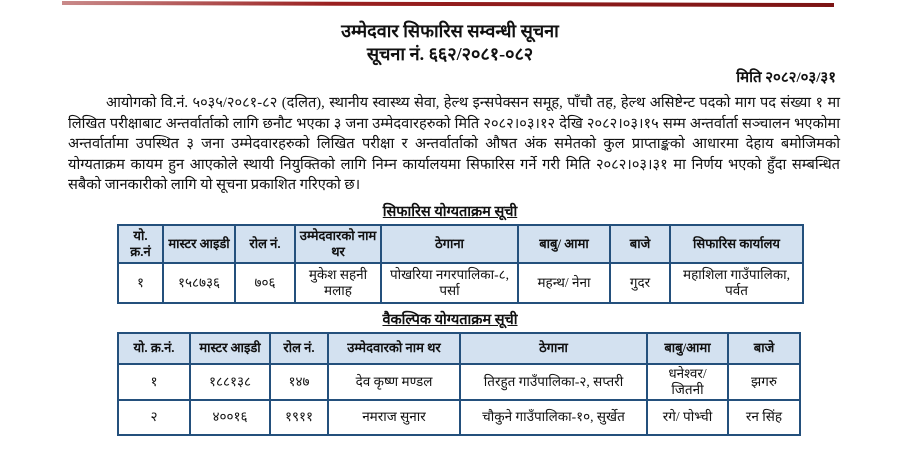 This screenshot has width=900, height=450. I want to click on cell-parents: धनेश्वर/ जितनी, so click(687, 381).